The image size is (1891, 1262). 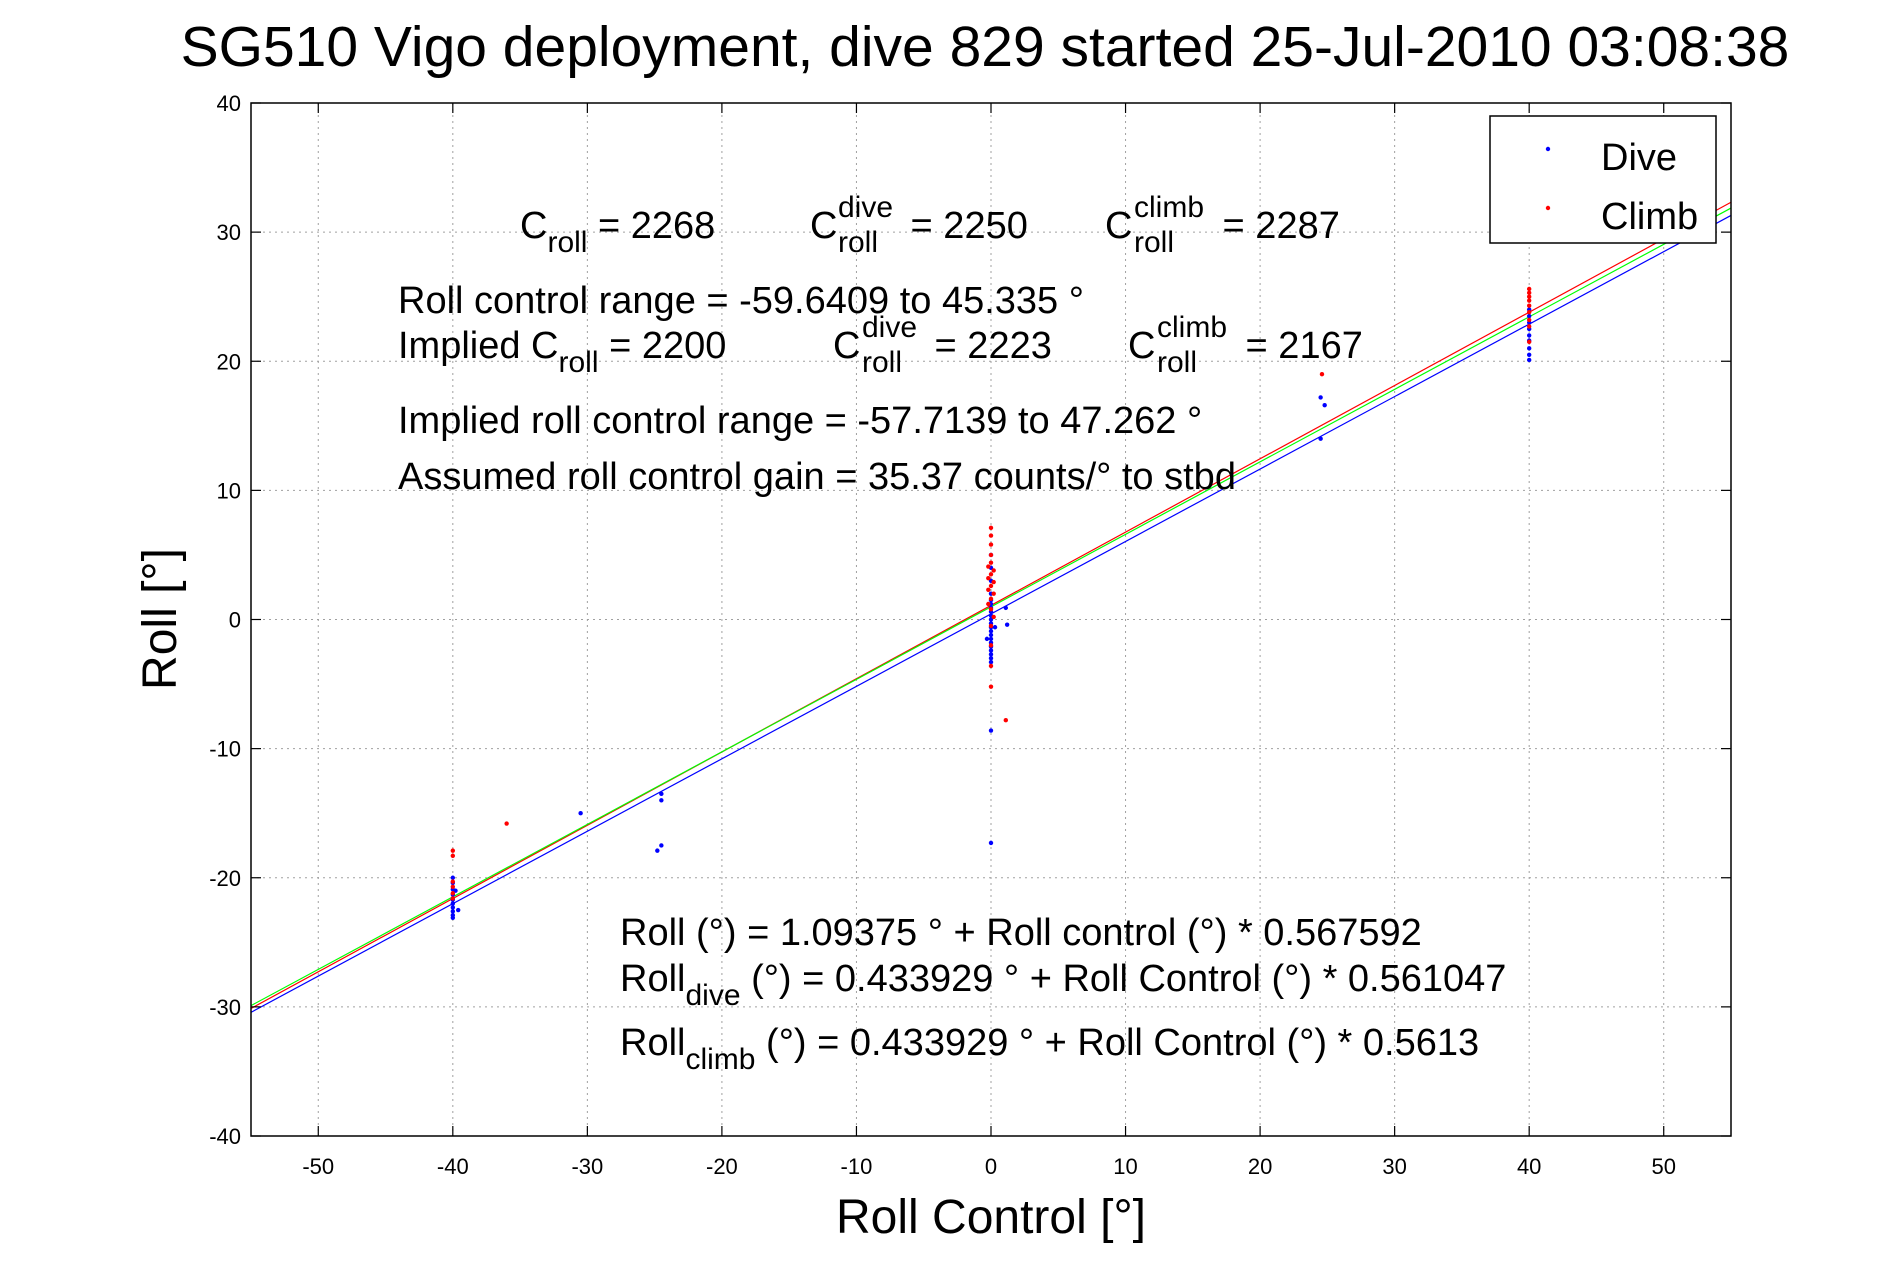 What do you see at coordinates (229, 490) in the screenshot?
I see `y-tick-label: 10` at bounding box center [229, 490].